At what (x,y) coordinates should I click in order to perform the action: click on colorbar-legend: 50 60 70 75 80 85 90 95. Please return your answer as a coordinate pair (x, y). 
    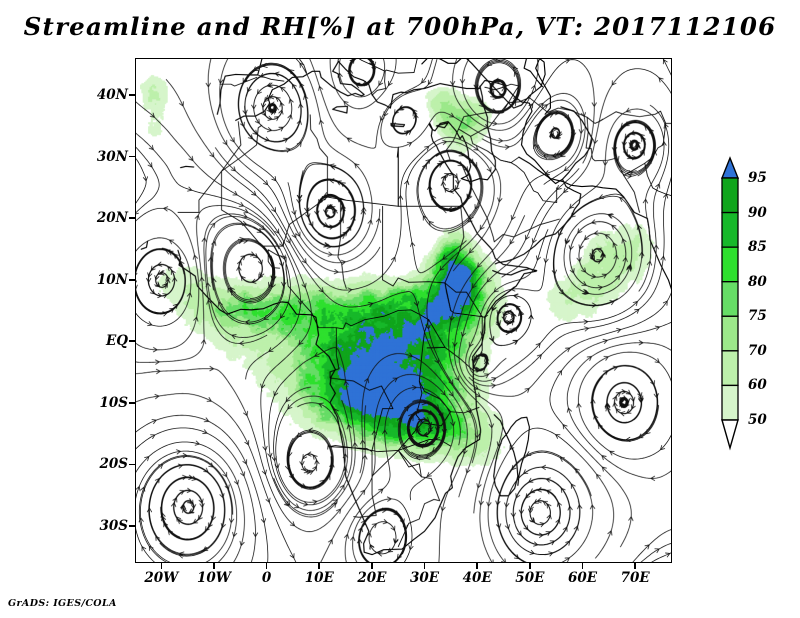
    Looking at the image, I should click on (758, 310).